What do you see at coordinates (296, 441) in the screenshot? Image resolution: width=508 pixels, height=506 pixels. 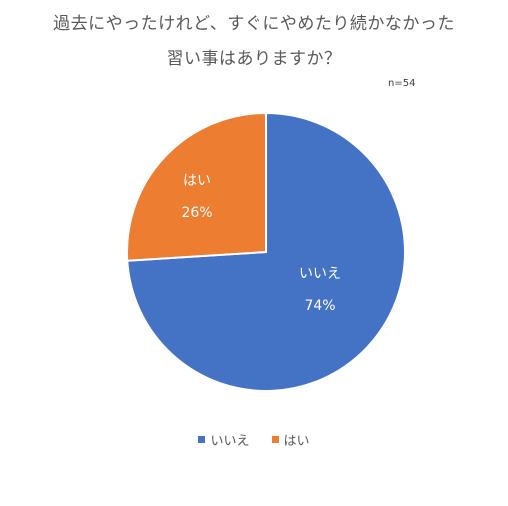 I see `legend-label-hai: はい` at bounding box center [296, 441].